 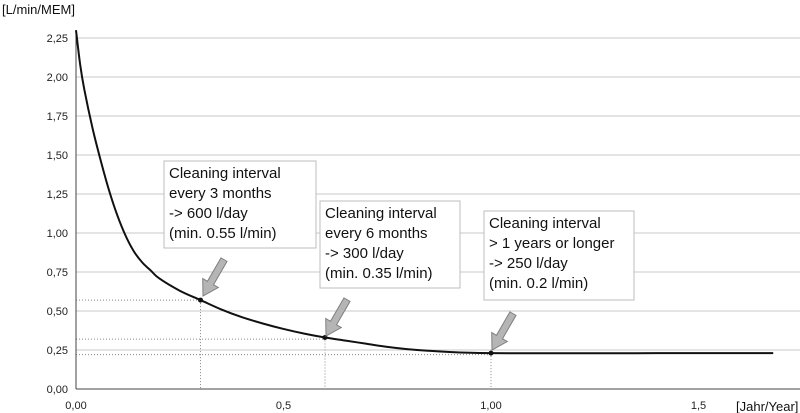 I want to click on y-tick-label: 0,75, so click(x=57, y=273).